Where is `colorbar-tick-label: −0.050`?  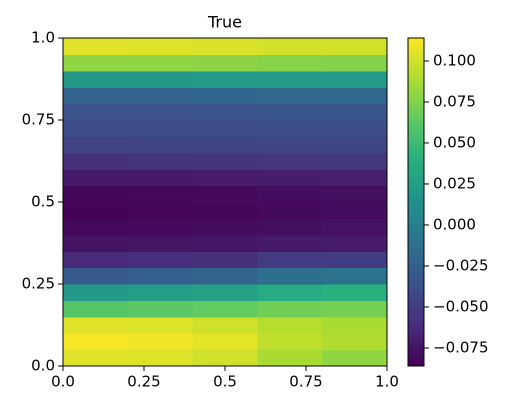
colorbar-tick-label: −0.050 is located at coordinates (461, 306).